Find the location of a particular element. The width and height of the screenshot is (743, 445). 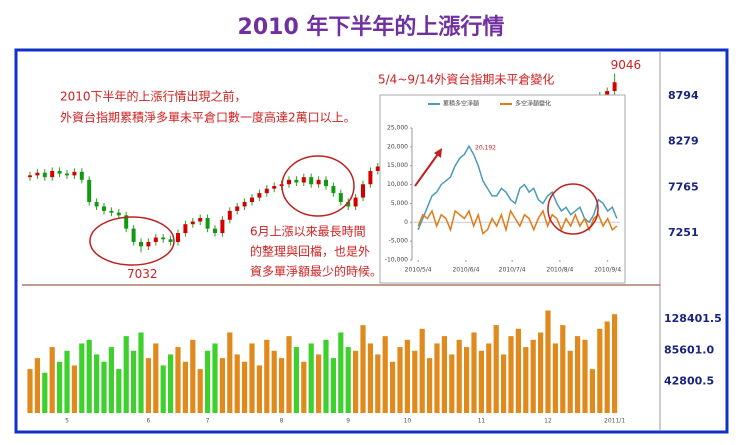

x-tick-label: 2010/8/4 is located at coordinates (559, 270).